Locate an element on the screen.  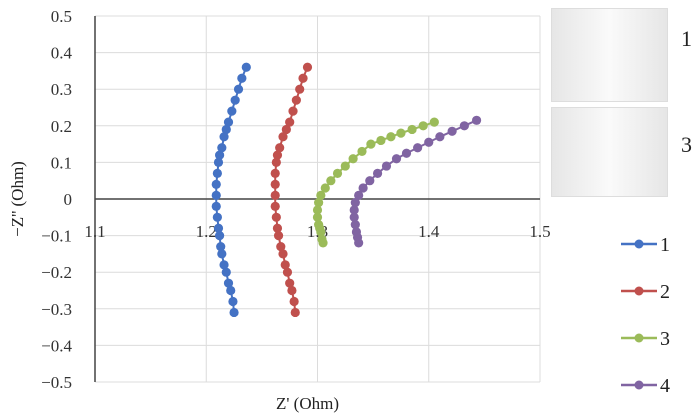
x-axis-title: Z' (Ohm) is located at coordinates (307, 403).